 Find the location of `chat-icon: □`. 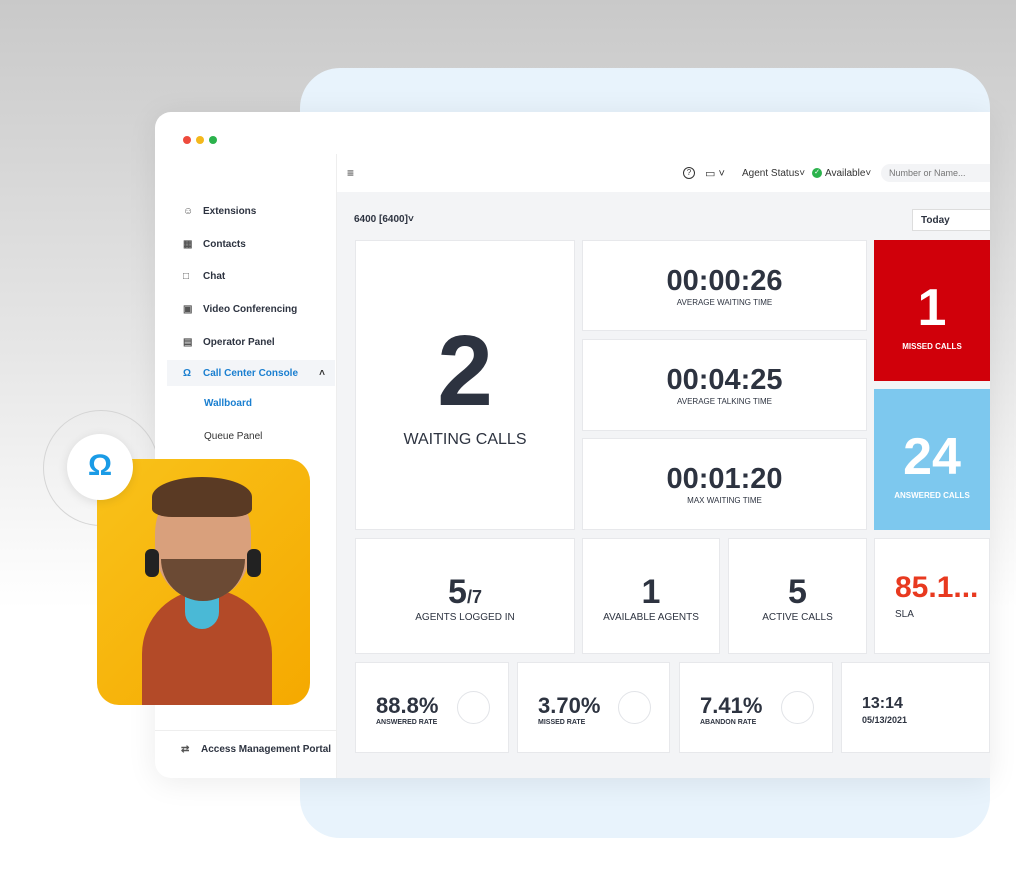

chat-icon: □ is located at coordinates (186, 276).